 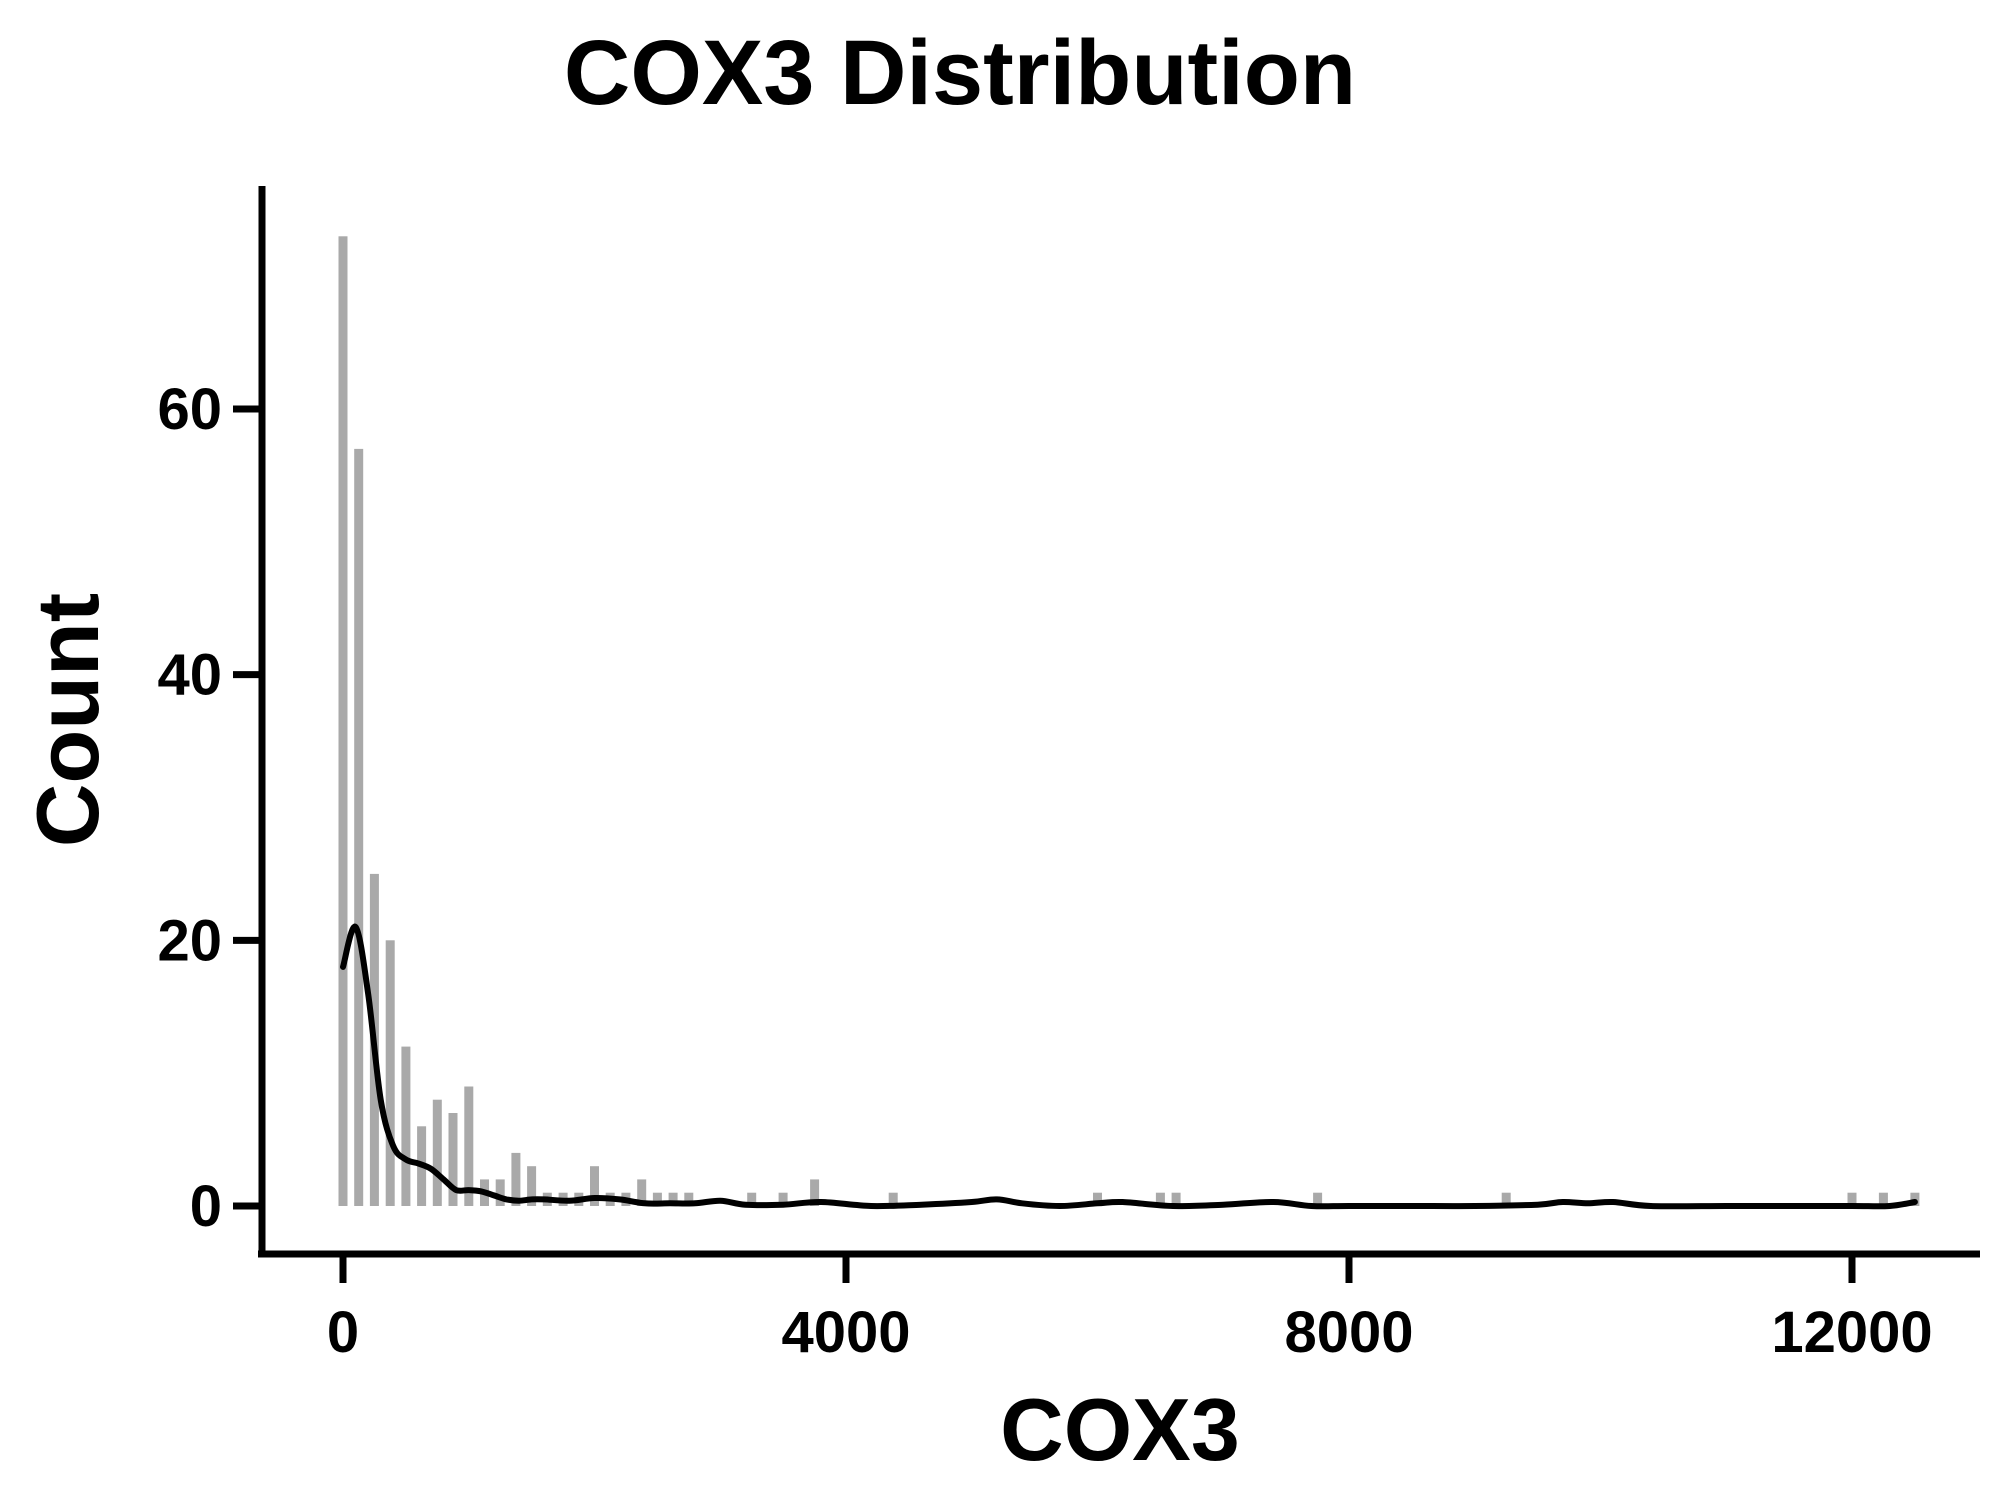 What do you see at coordinates (1851, 1332) in the screenshot?
I see `x-tick-label: 12000` at bounding box center [1851, 1332].